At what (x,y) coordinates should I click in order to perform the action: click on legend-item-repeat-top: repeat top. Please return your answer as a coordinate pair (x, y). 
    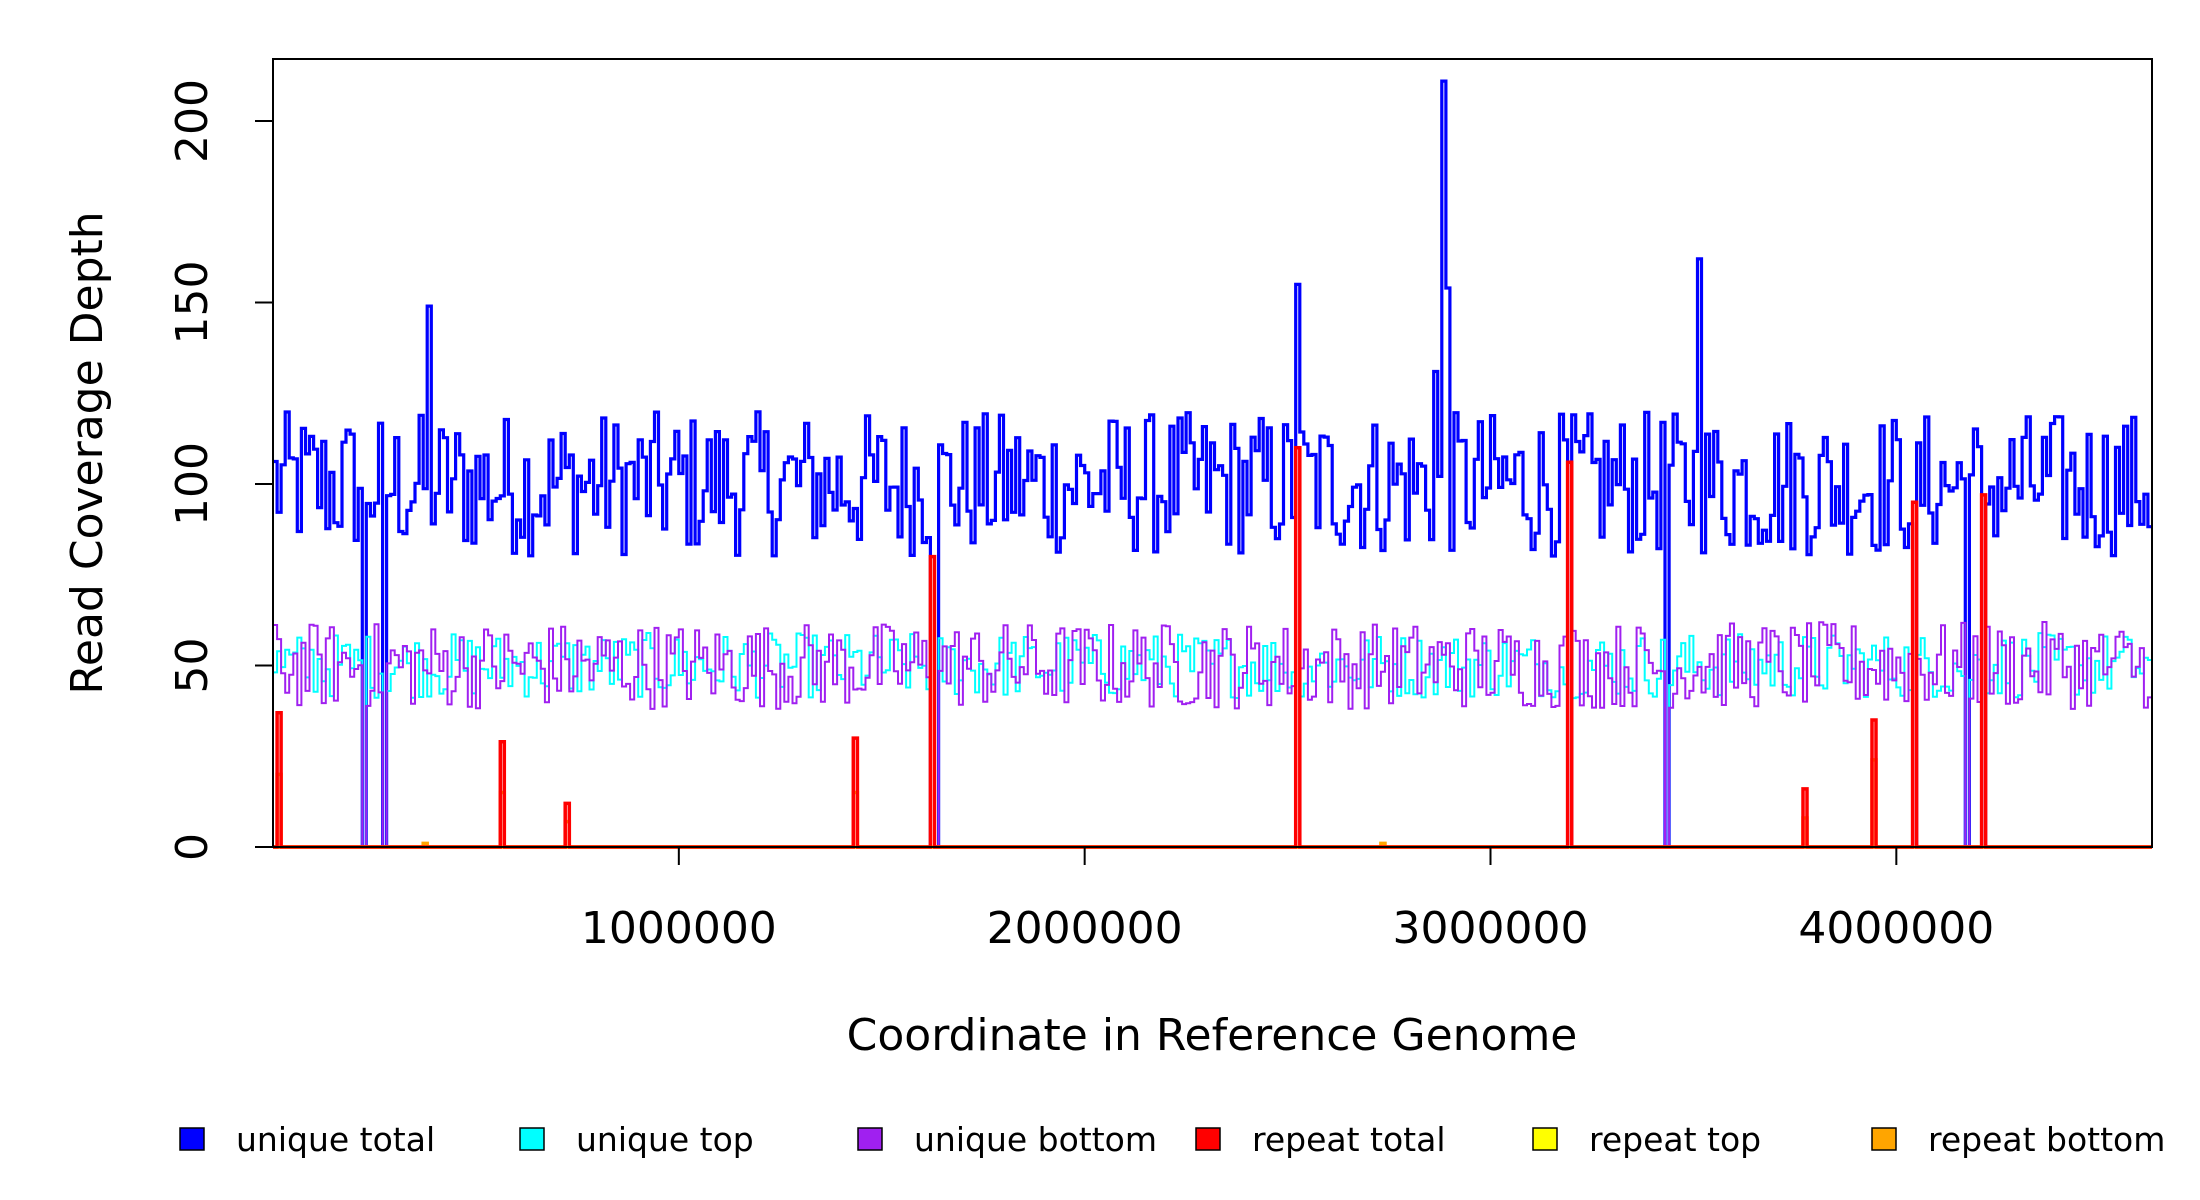
    Looking at the image, I should click on (1646, 1139).